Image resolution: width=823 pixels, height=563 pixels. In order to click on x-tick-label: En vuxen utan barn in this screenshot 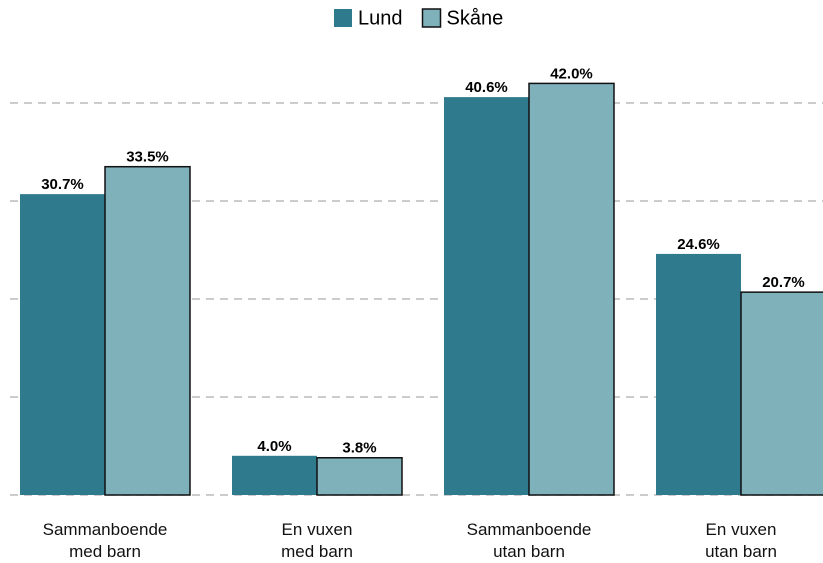, I will do `click(741, 540)`.